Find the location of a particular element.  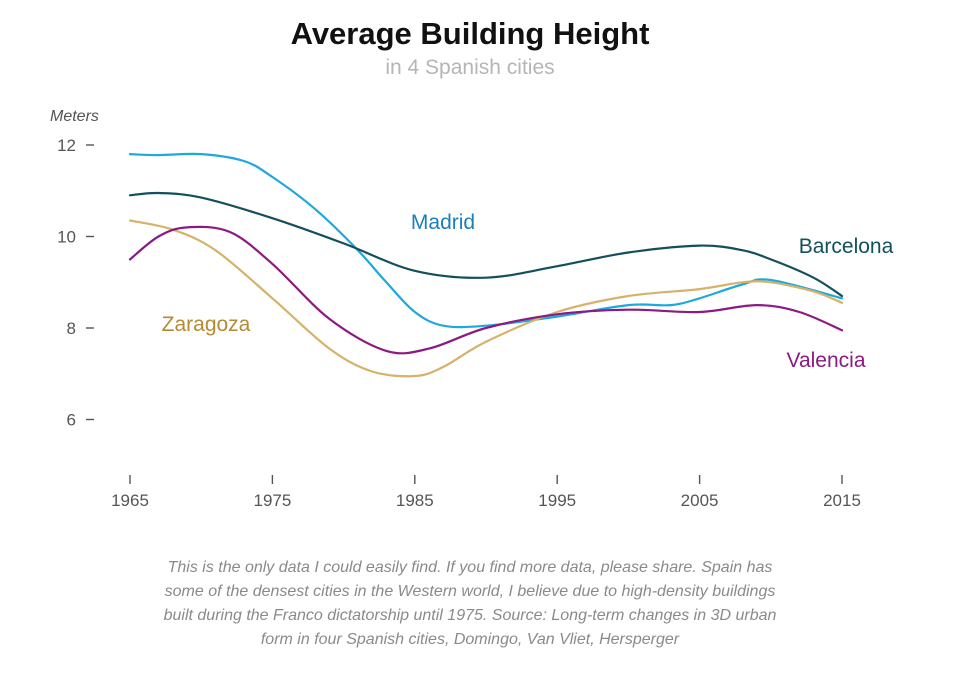

y-tick-label: 8 is located at coordinates (71, 328).